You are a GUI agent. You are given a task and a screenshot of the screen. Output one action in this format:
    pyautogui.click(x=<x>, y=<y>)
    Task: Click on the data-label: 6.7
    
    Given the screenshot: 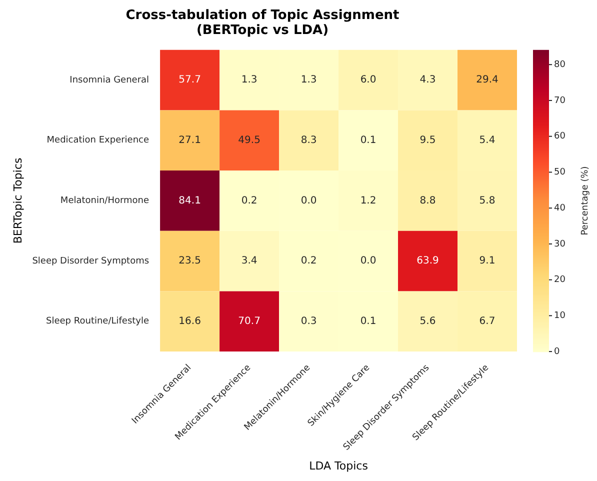 What is the action you would take?
    pyautogui.click(x=487, y=321)
    